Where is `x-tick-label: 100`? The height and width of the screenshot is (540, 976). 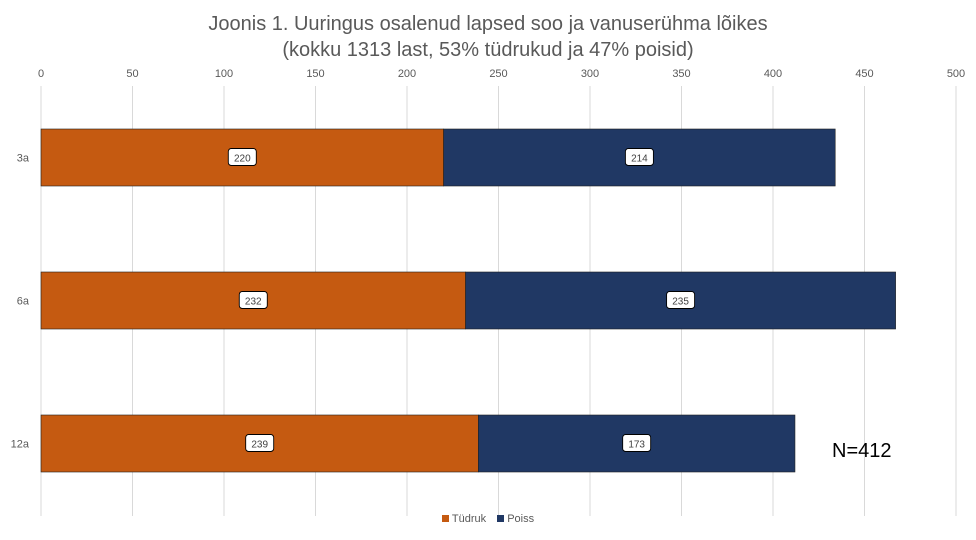 x-tick-label: 100 is located at coordinates (224, 74).